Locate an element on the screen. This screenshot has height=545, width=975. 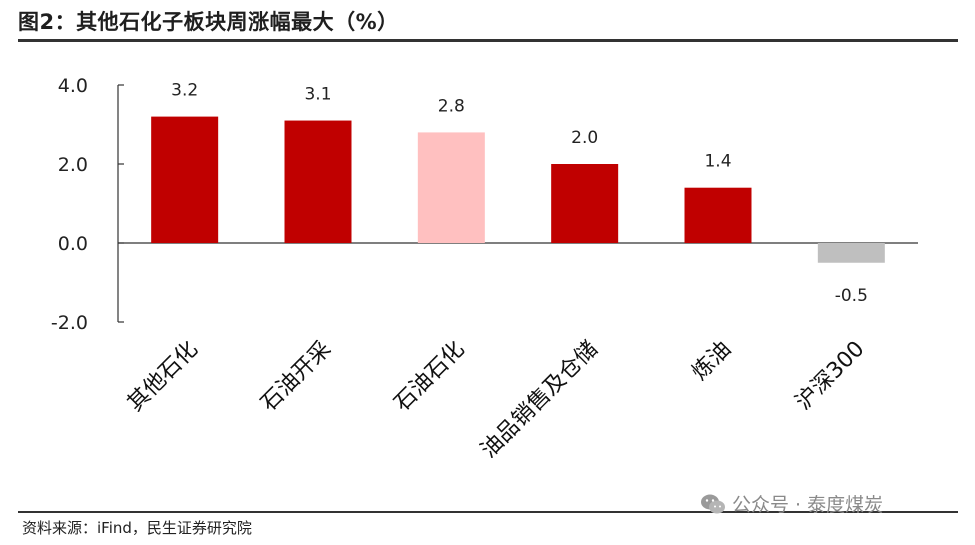
x-tick-label: 油品销售及仓储 is located at coordinates (539, 400).